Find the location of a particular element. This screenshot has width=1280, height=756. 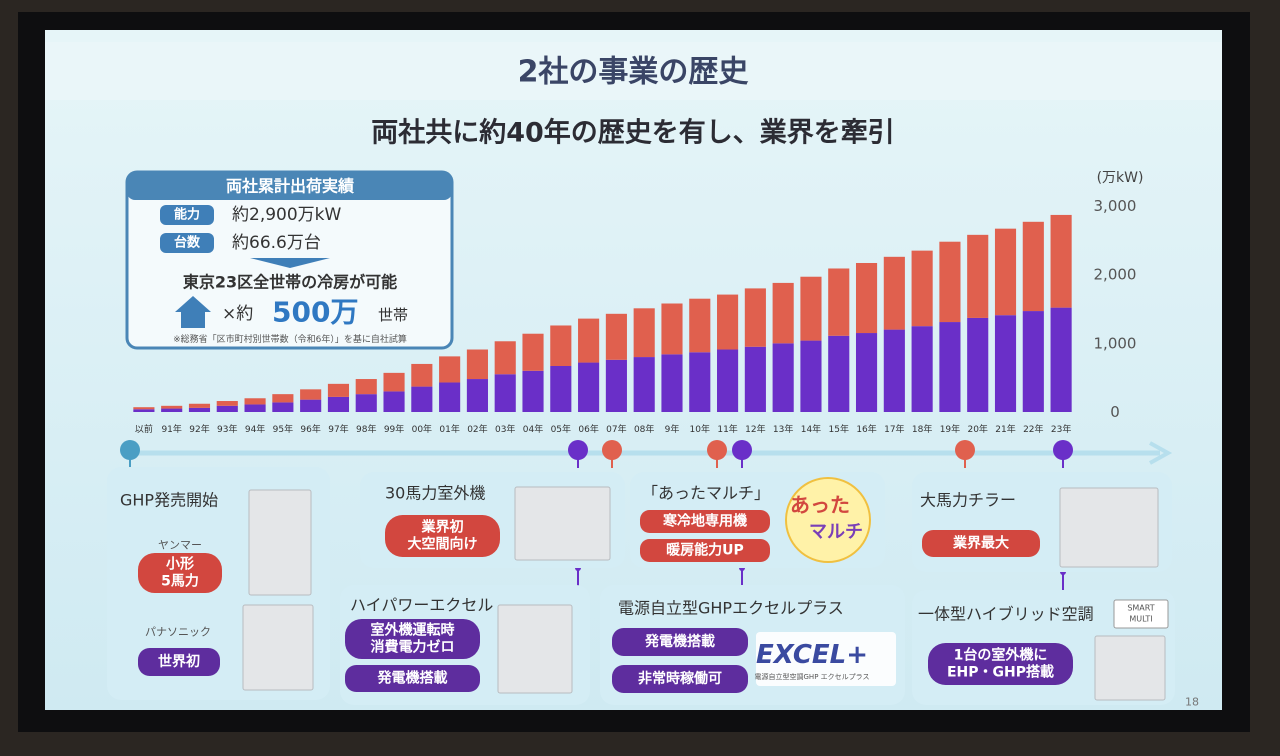

x-tick-label: 23年 is located at coordinates (1061, 429).